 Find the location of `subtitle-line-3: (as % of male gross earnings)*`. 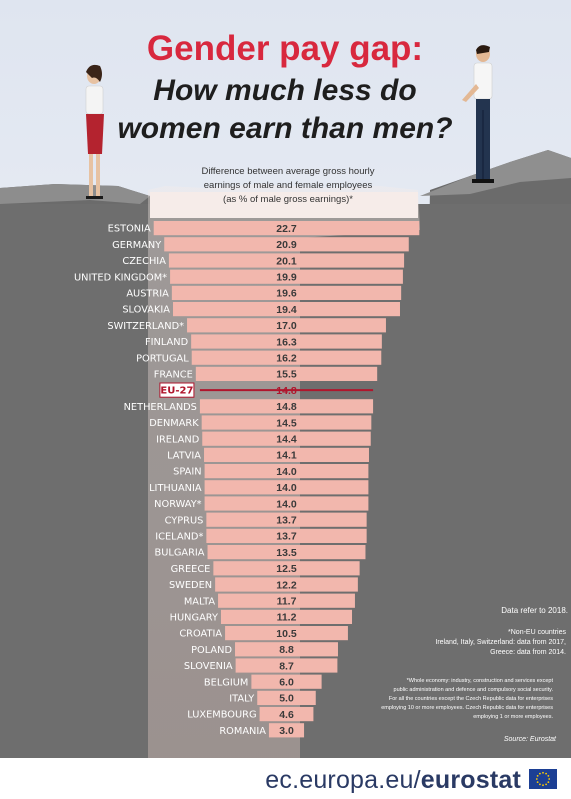

subtitle-line-3: (as % of male gross earnings)* is located at coordinates (288, 199).